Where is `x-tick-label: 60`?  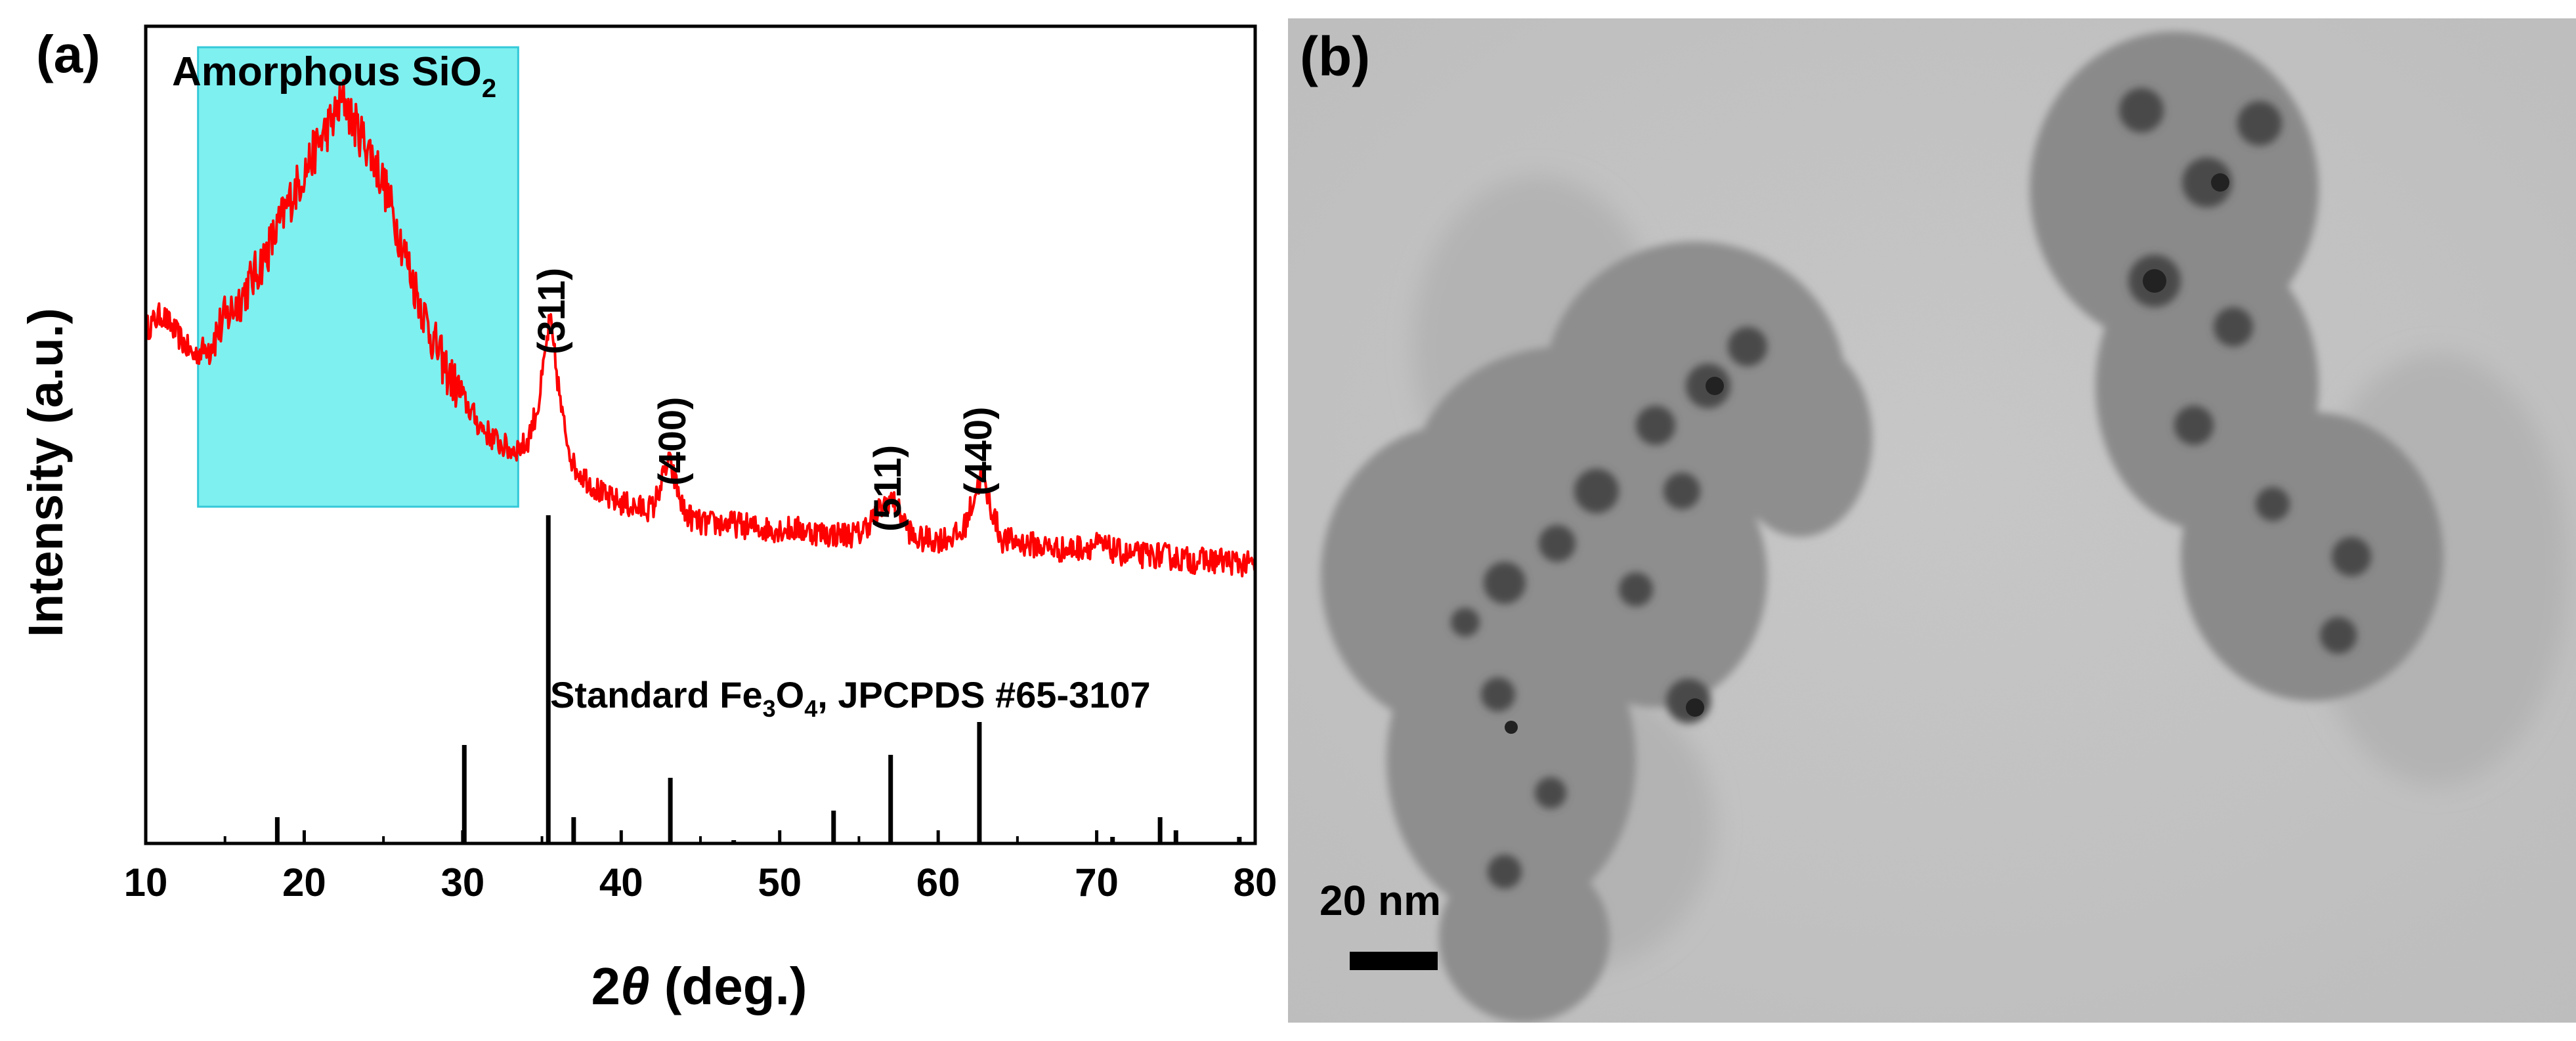 x-tick-label: 60 is located at coordinates (938, 882).